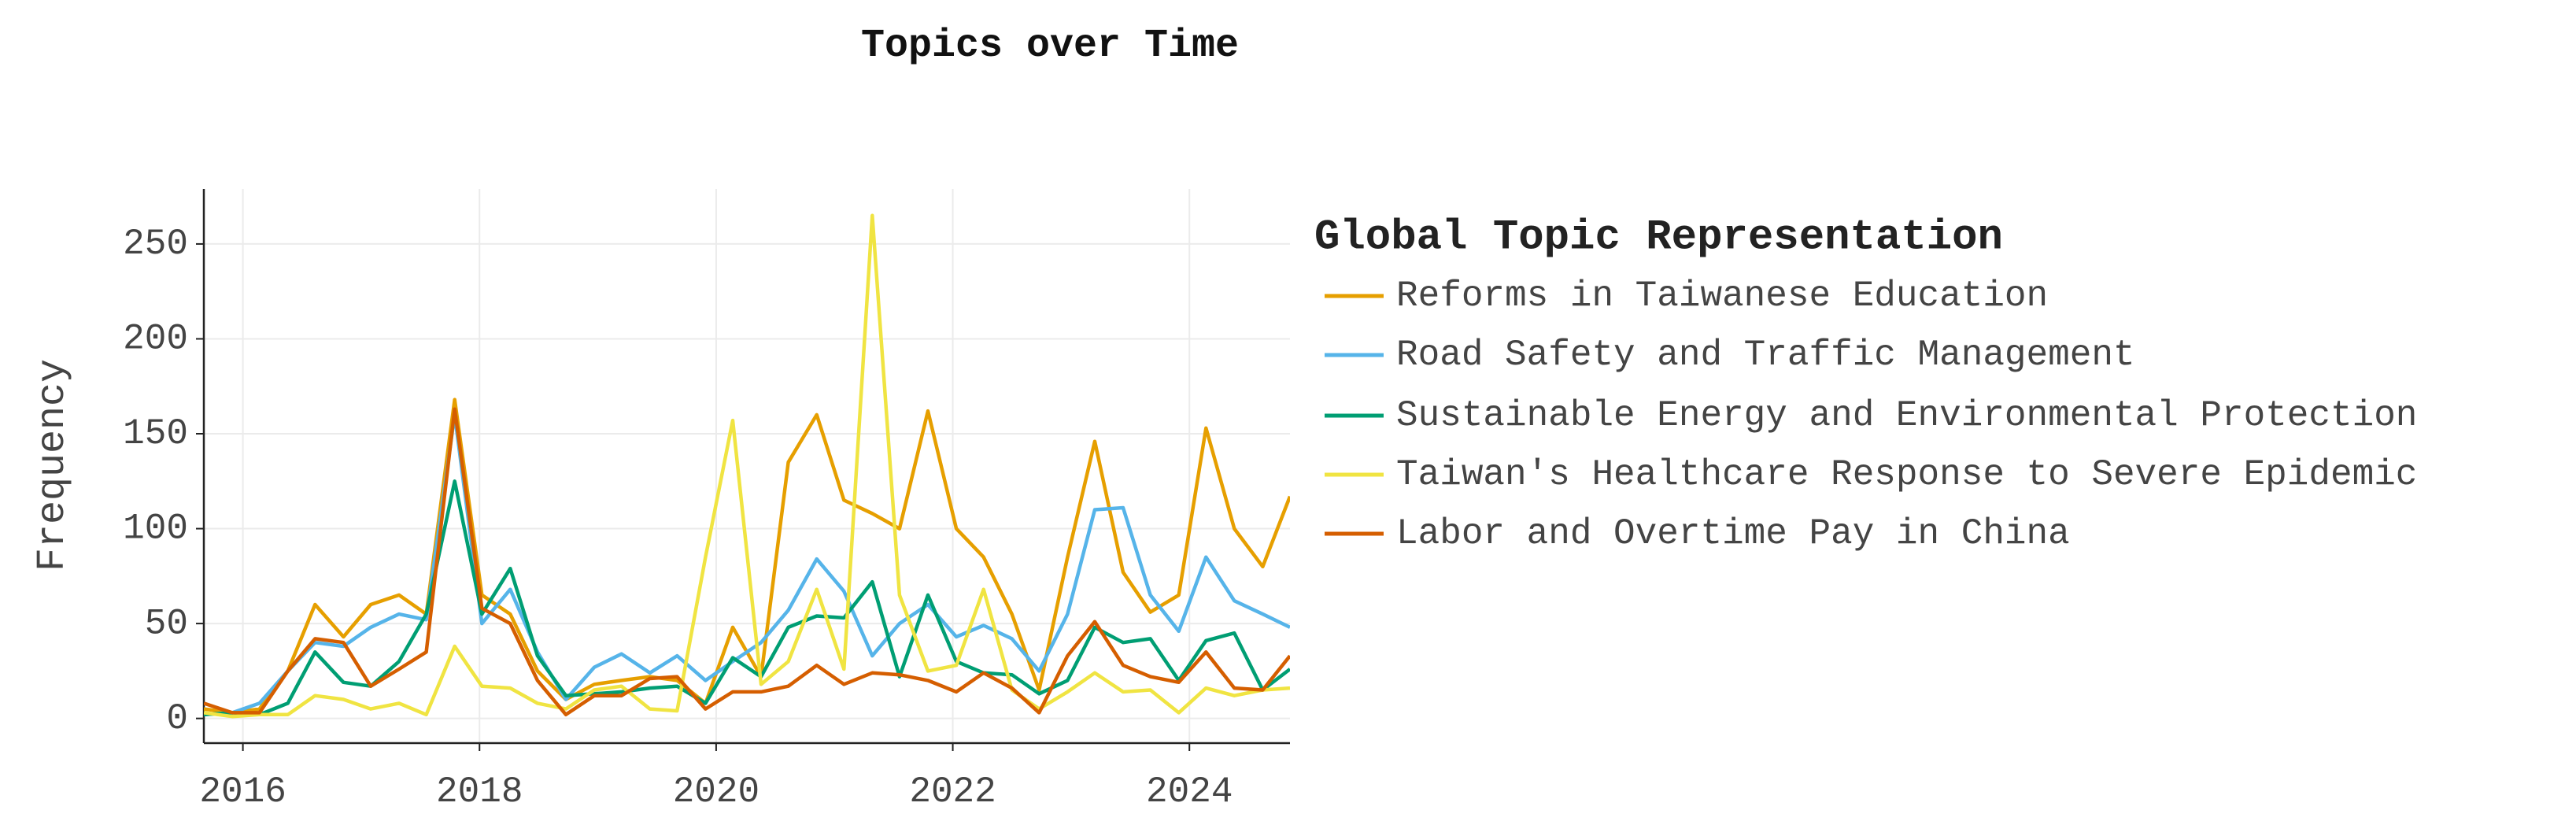  What do you see at coordinates (1733, 533) in the screenshot?
I see `legend-label: Labor and Overtime Pay in China` at bounding box center [1733, 533].